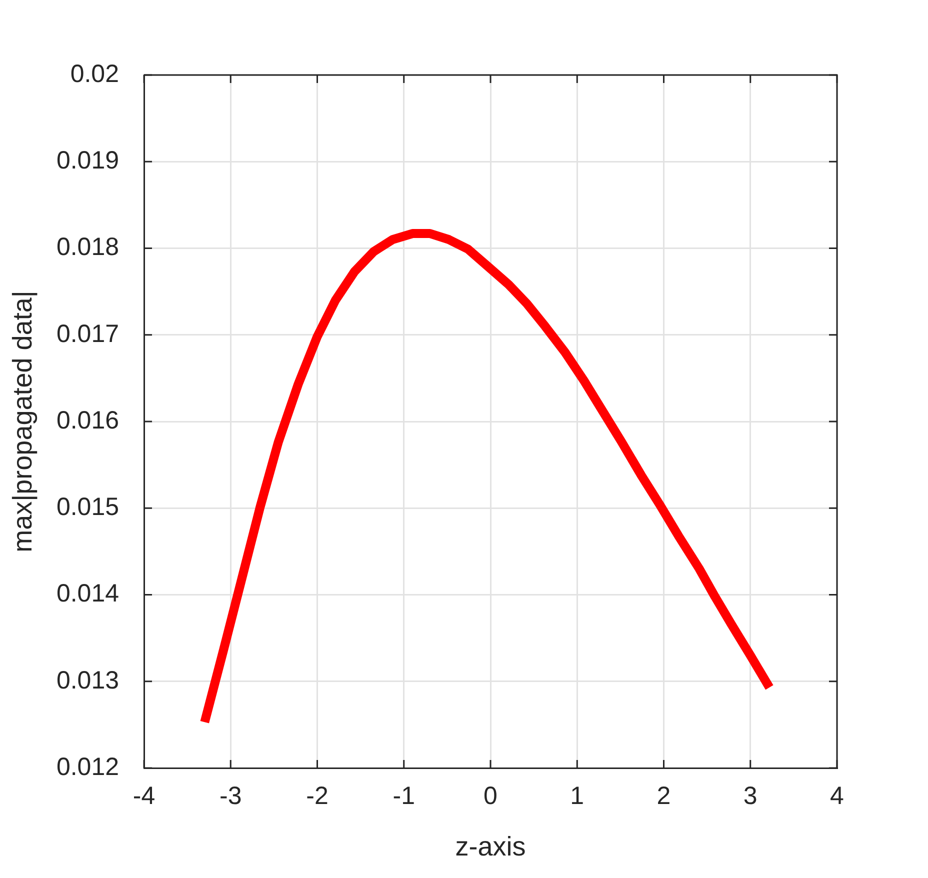 The image size is (928, 878). I want to click on y-tick-label: 0.015, so click(87, 507).